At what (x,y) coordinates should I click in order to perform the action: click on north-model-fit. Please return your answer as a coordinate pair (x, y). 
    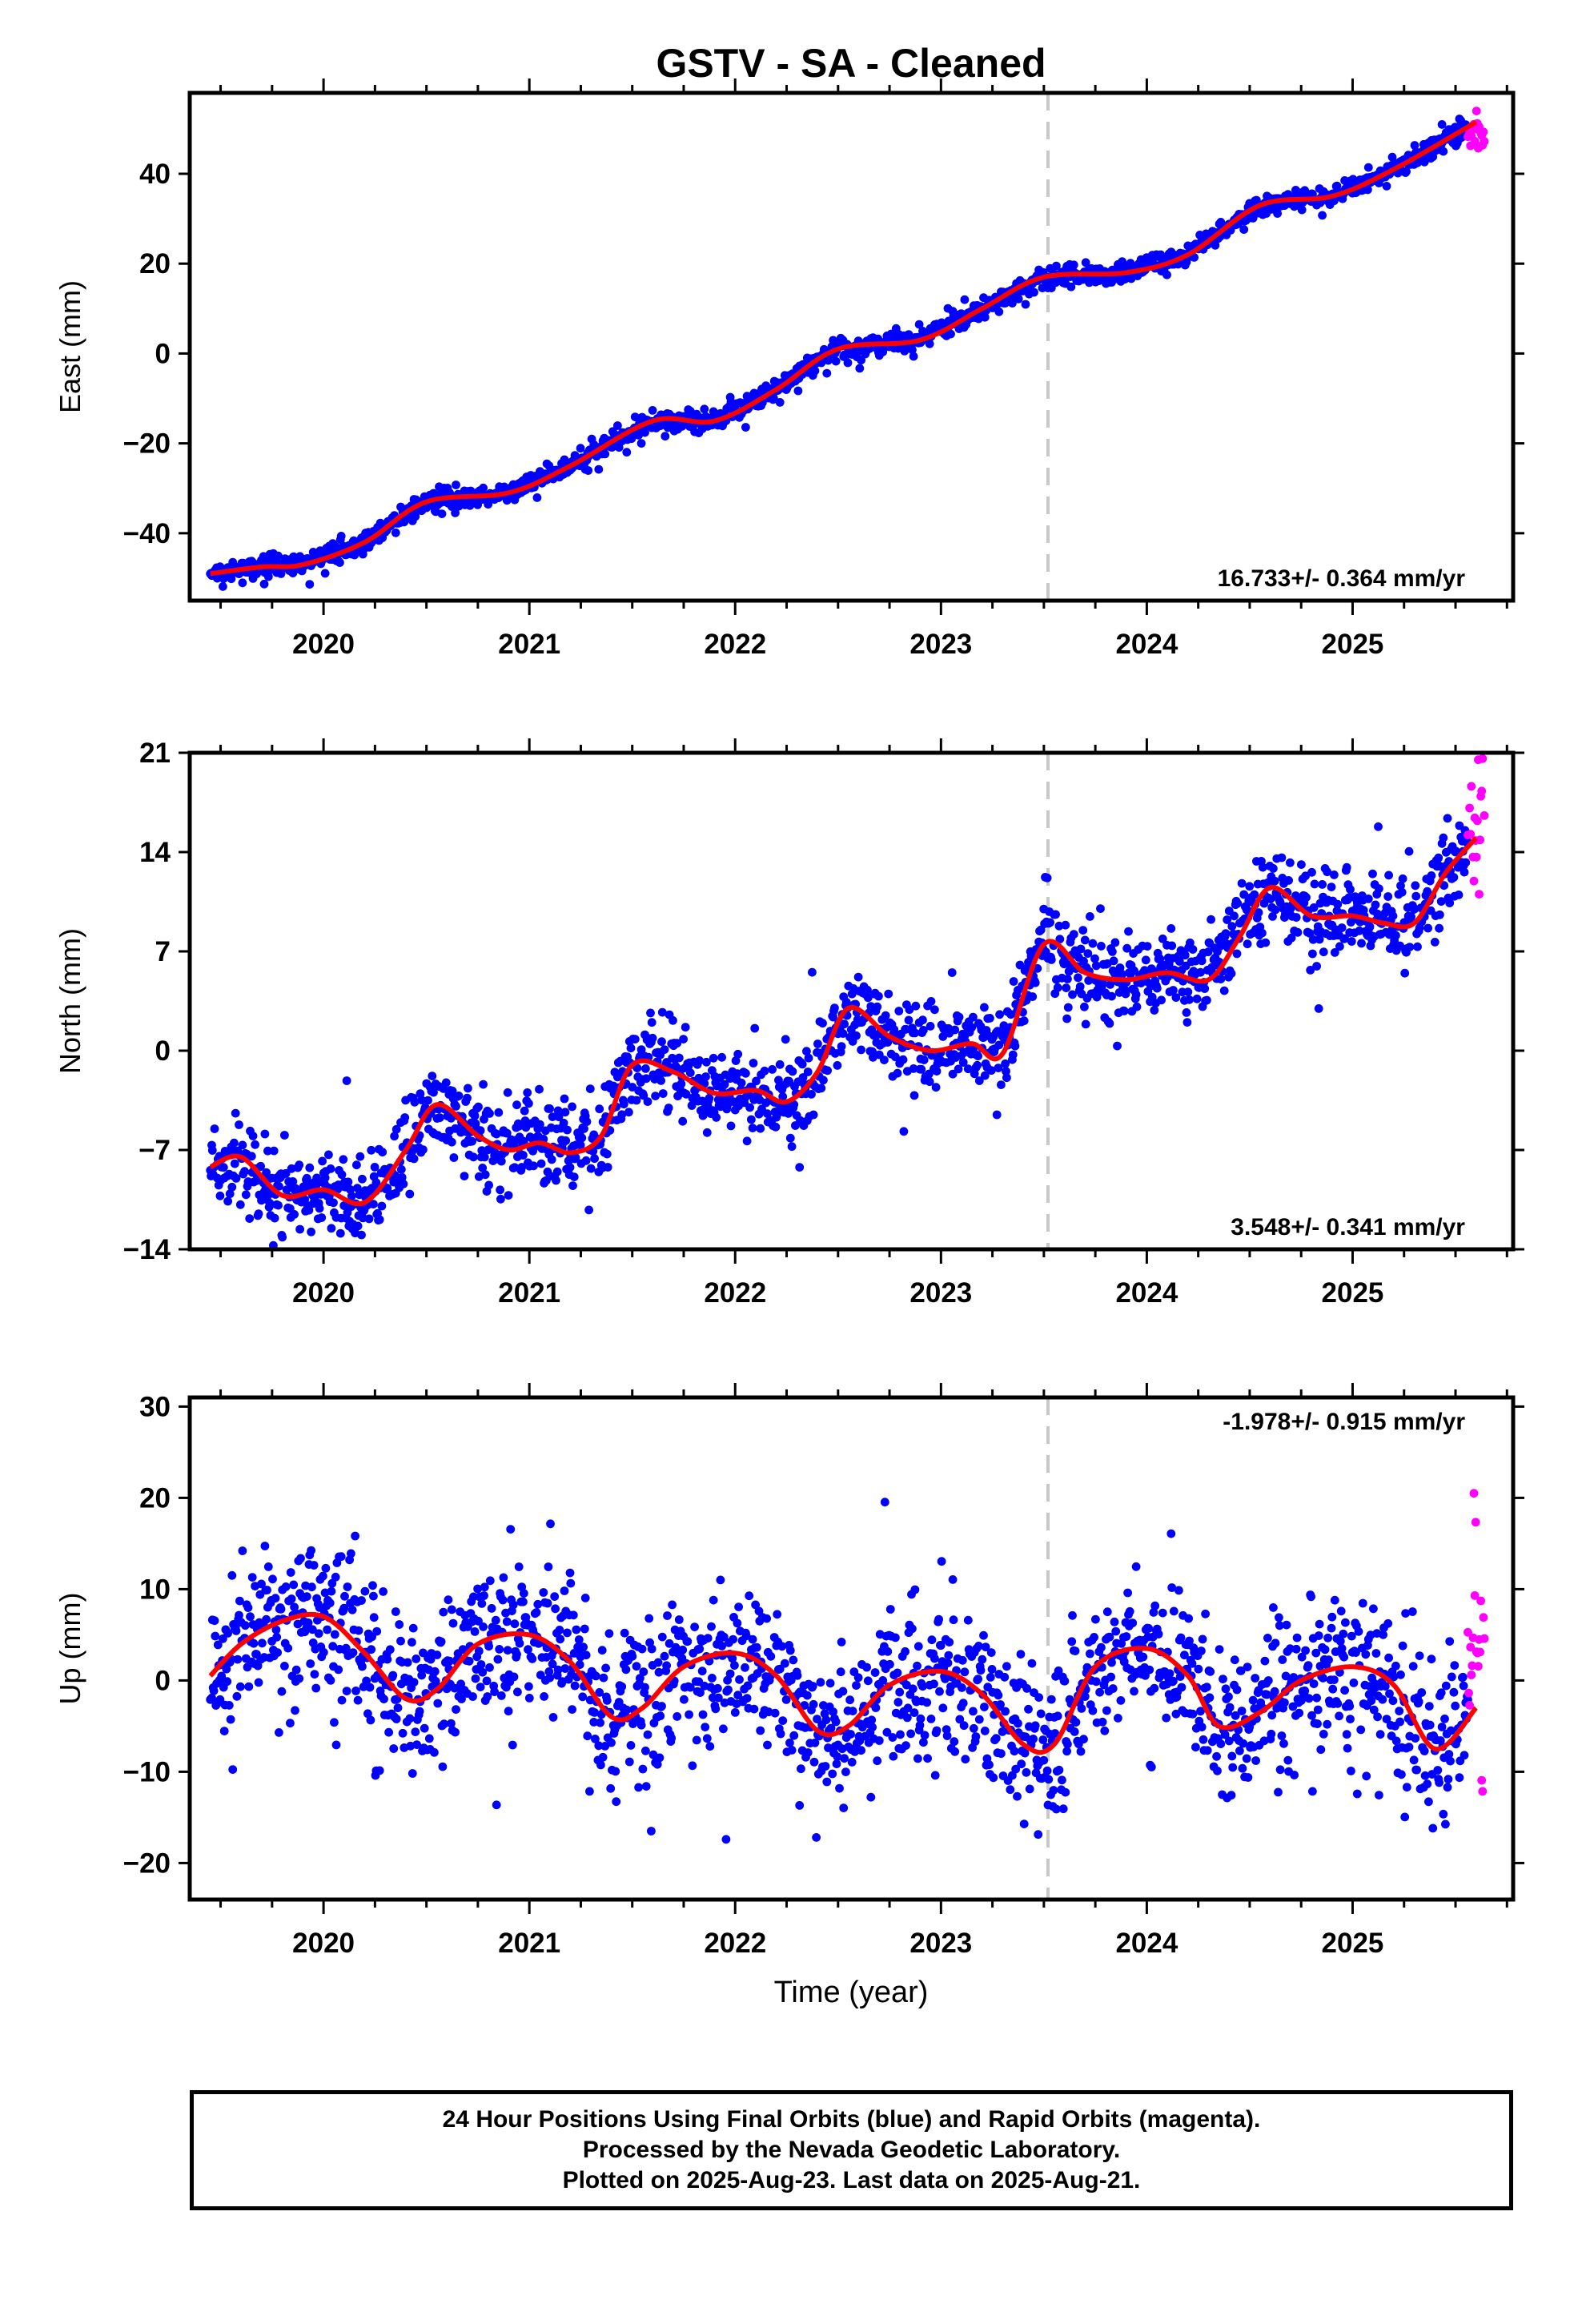
    Looking at the image, I should click on (844, 1021).